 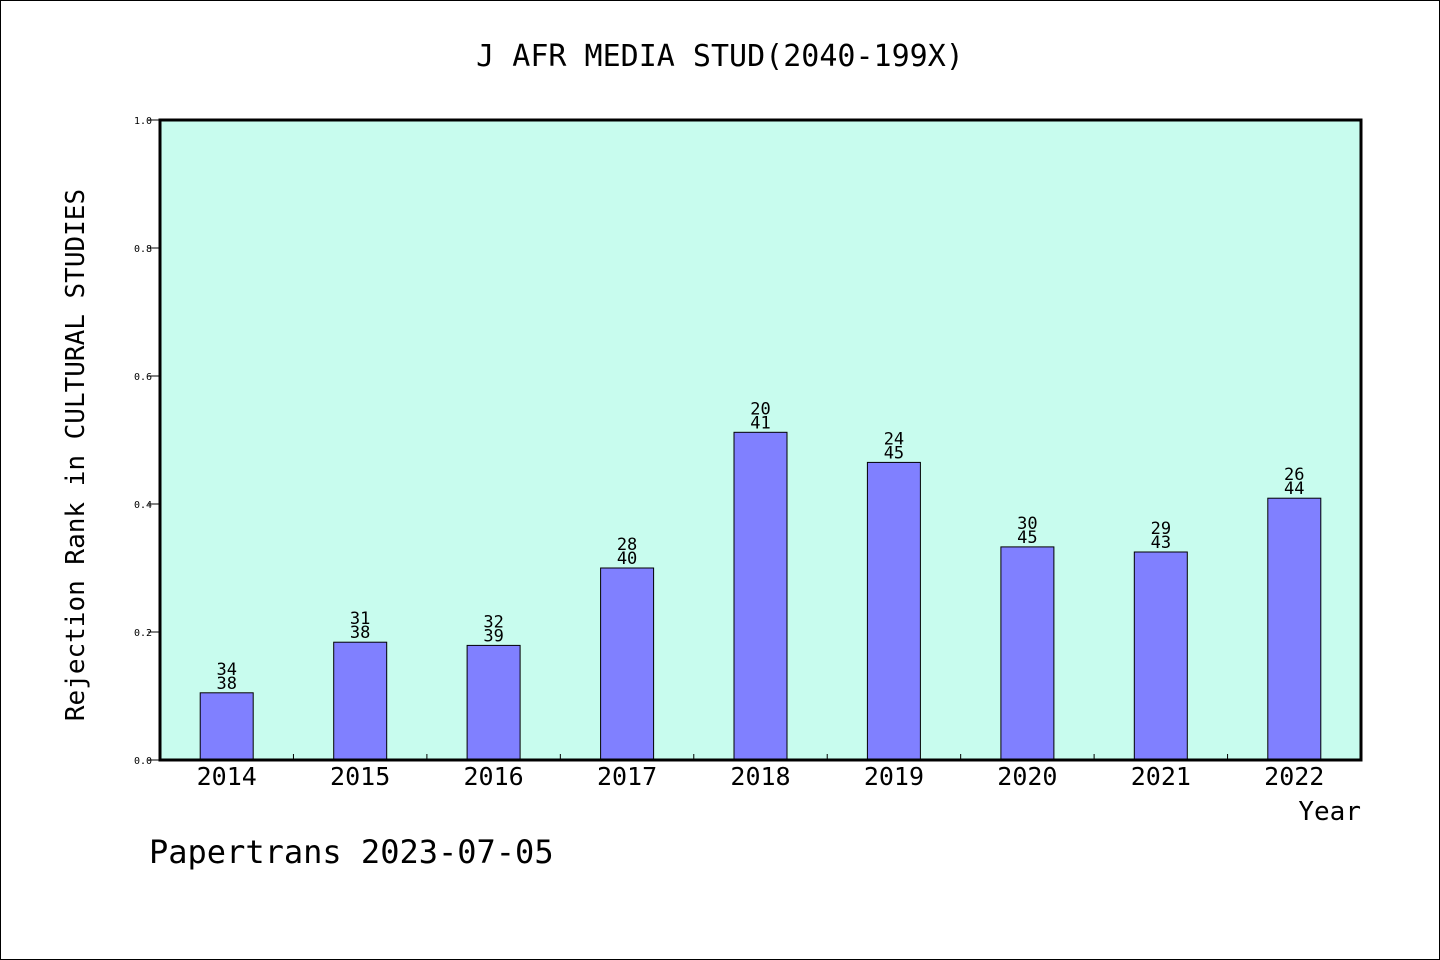 What do you see at coordinates (143, 121) in the screenshot?
I see `y-tick-label: 1.0` at bounding box center [143, 121].